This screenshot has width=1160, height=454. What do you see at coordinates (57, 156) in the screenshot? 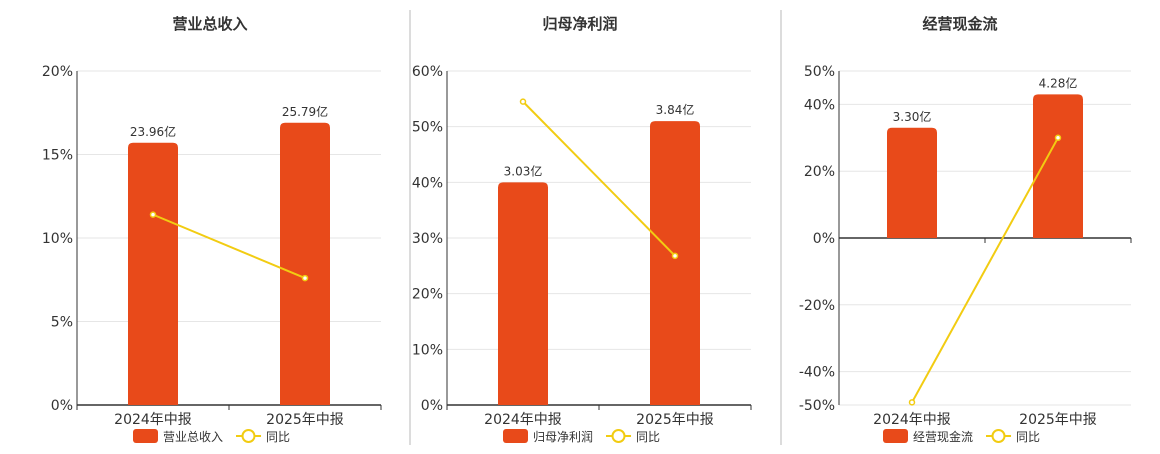
I see `y-tick-label: 15%` at bounding box center [57, 156].